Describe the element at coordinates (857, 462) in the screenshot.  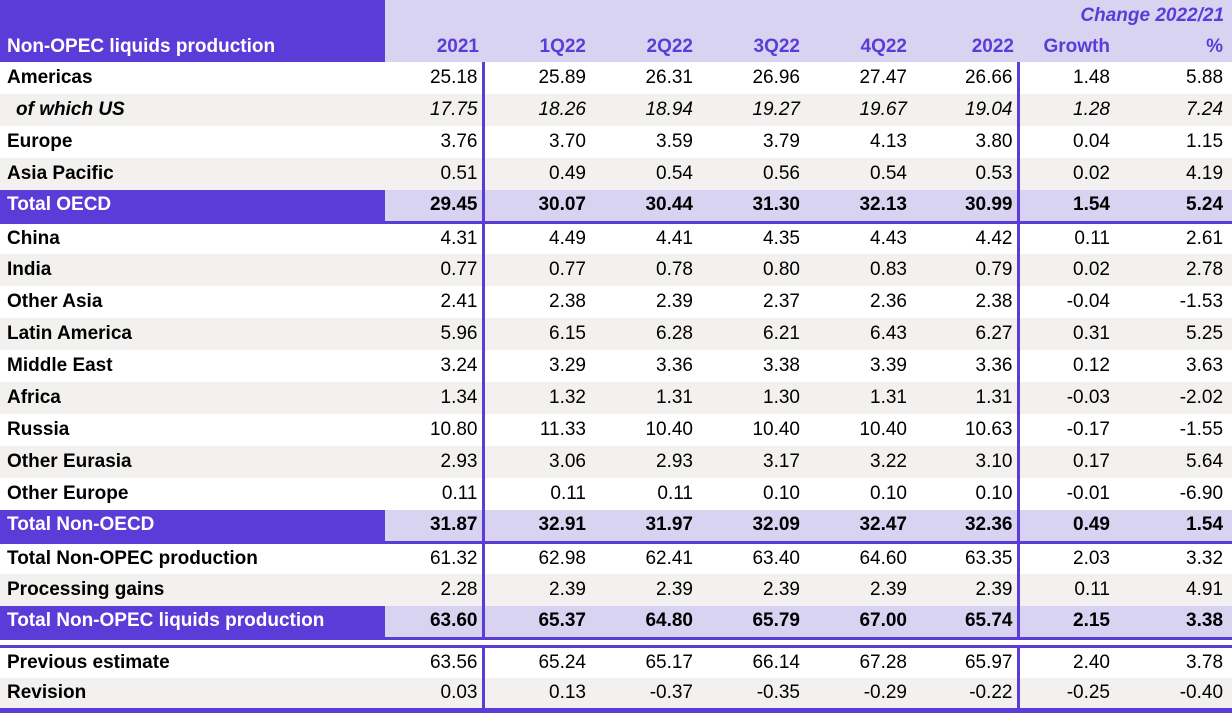
I see `cell-value: 3.22` at that location.